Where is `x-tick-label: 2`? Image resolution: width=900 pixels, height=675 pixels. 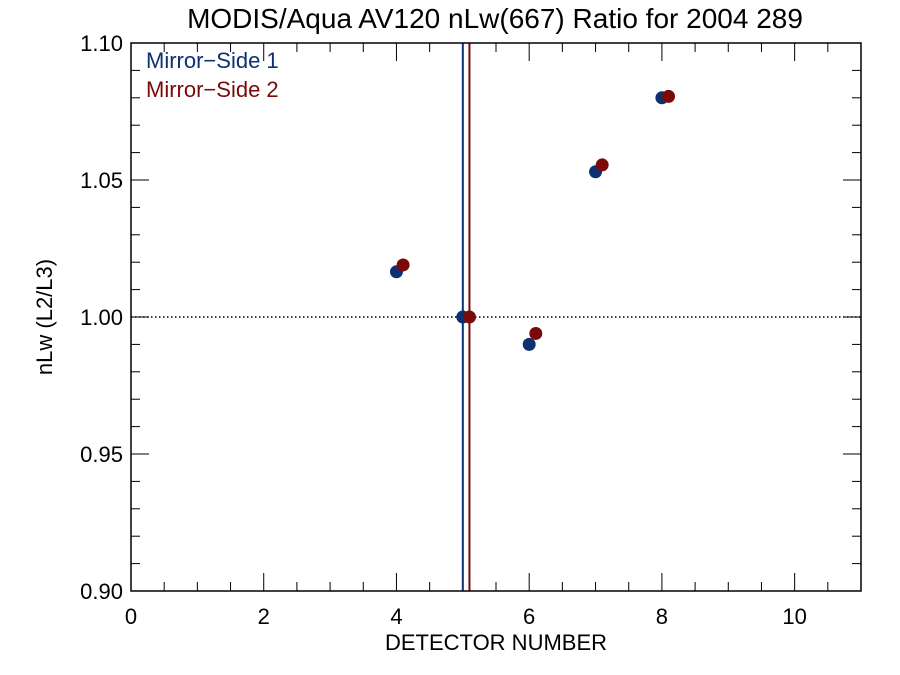
x-tick-label: 2 is located at coordinates (264, 616).